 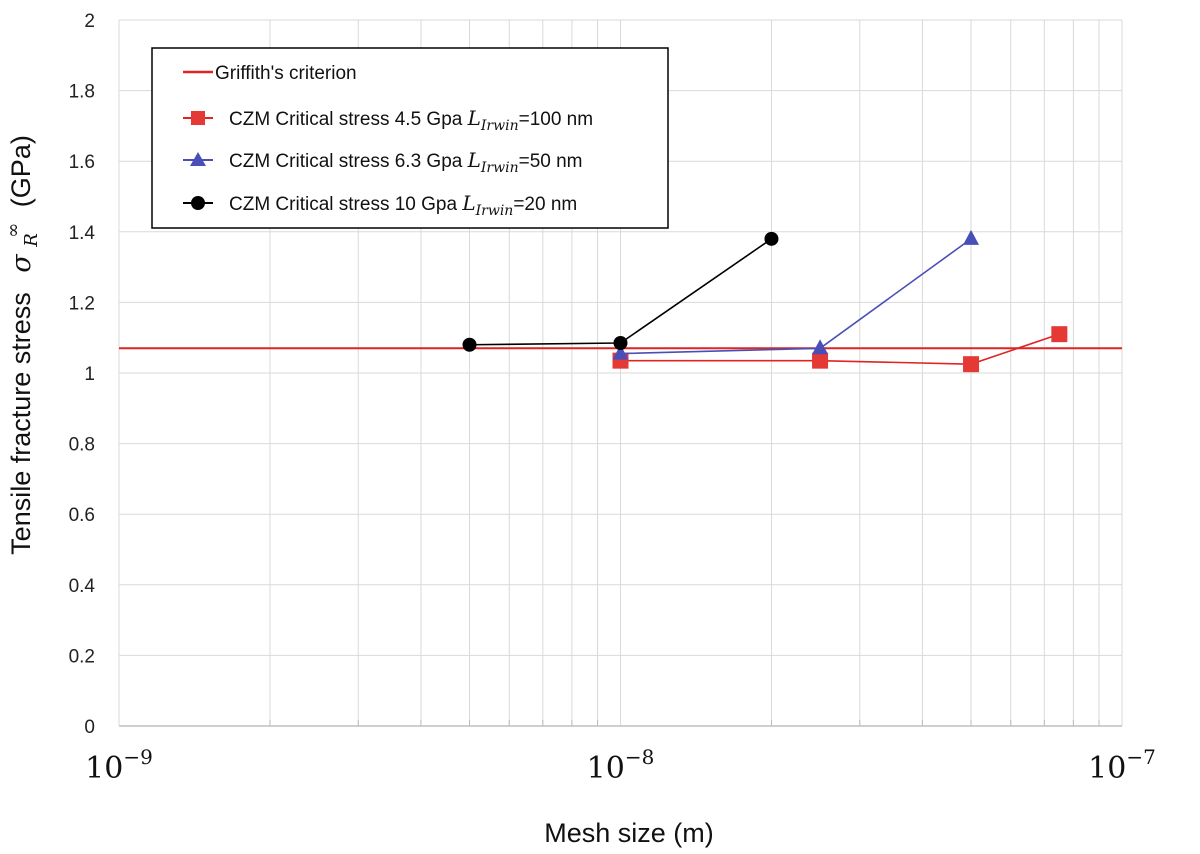 What do you see at coordinates (21, 171) in the screenshot?
I see `y-axis-label-unit: (GPa)` at bounding box center [21, 171].